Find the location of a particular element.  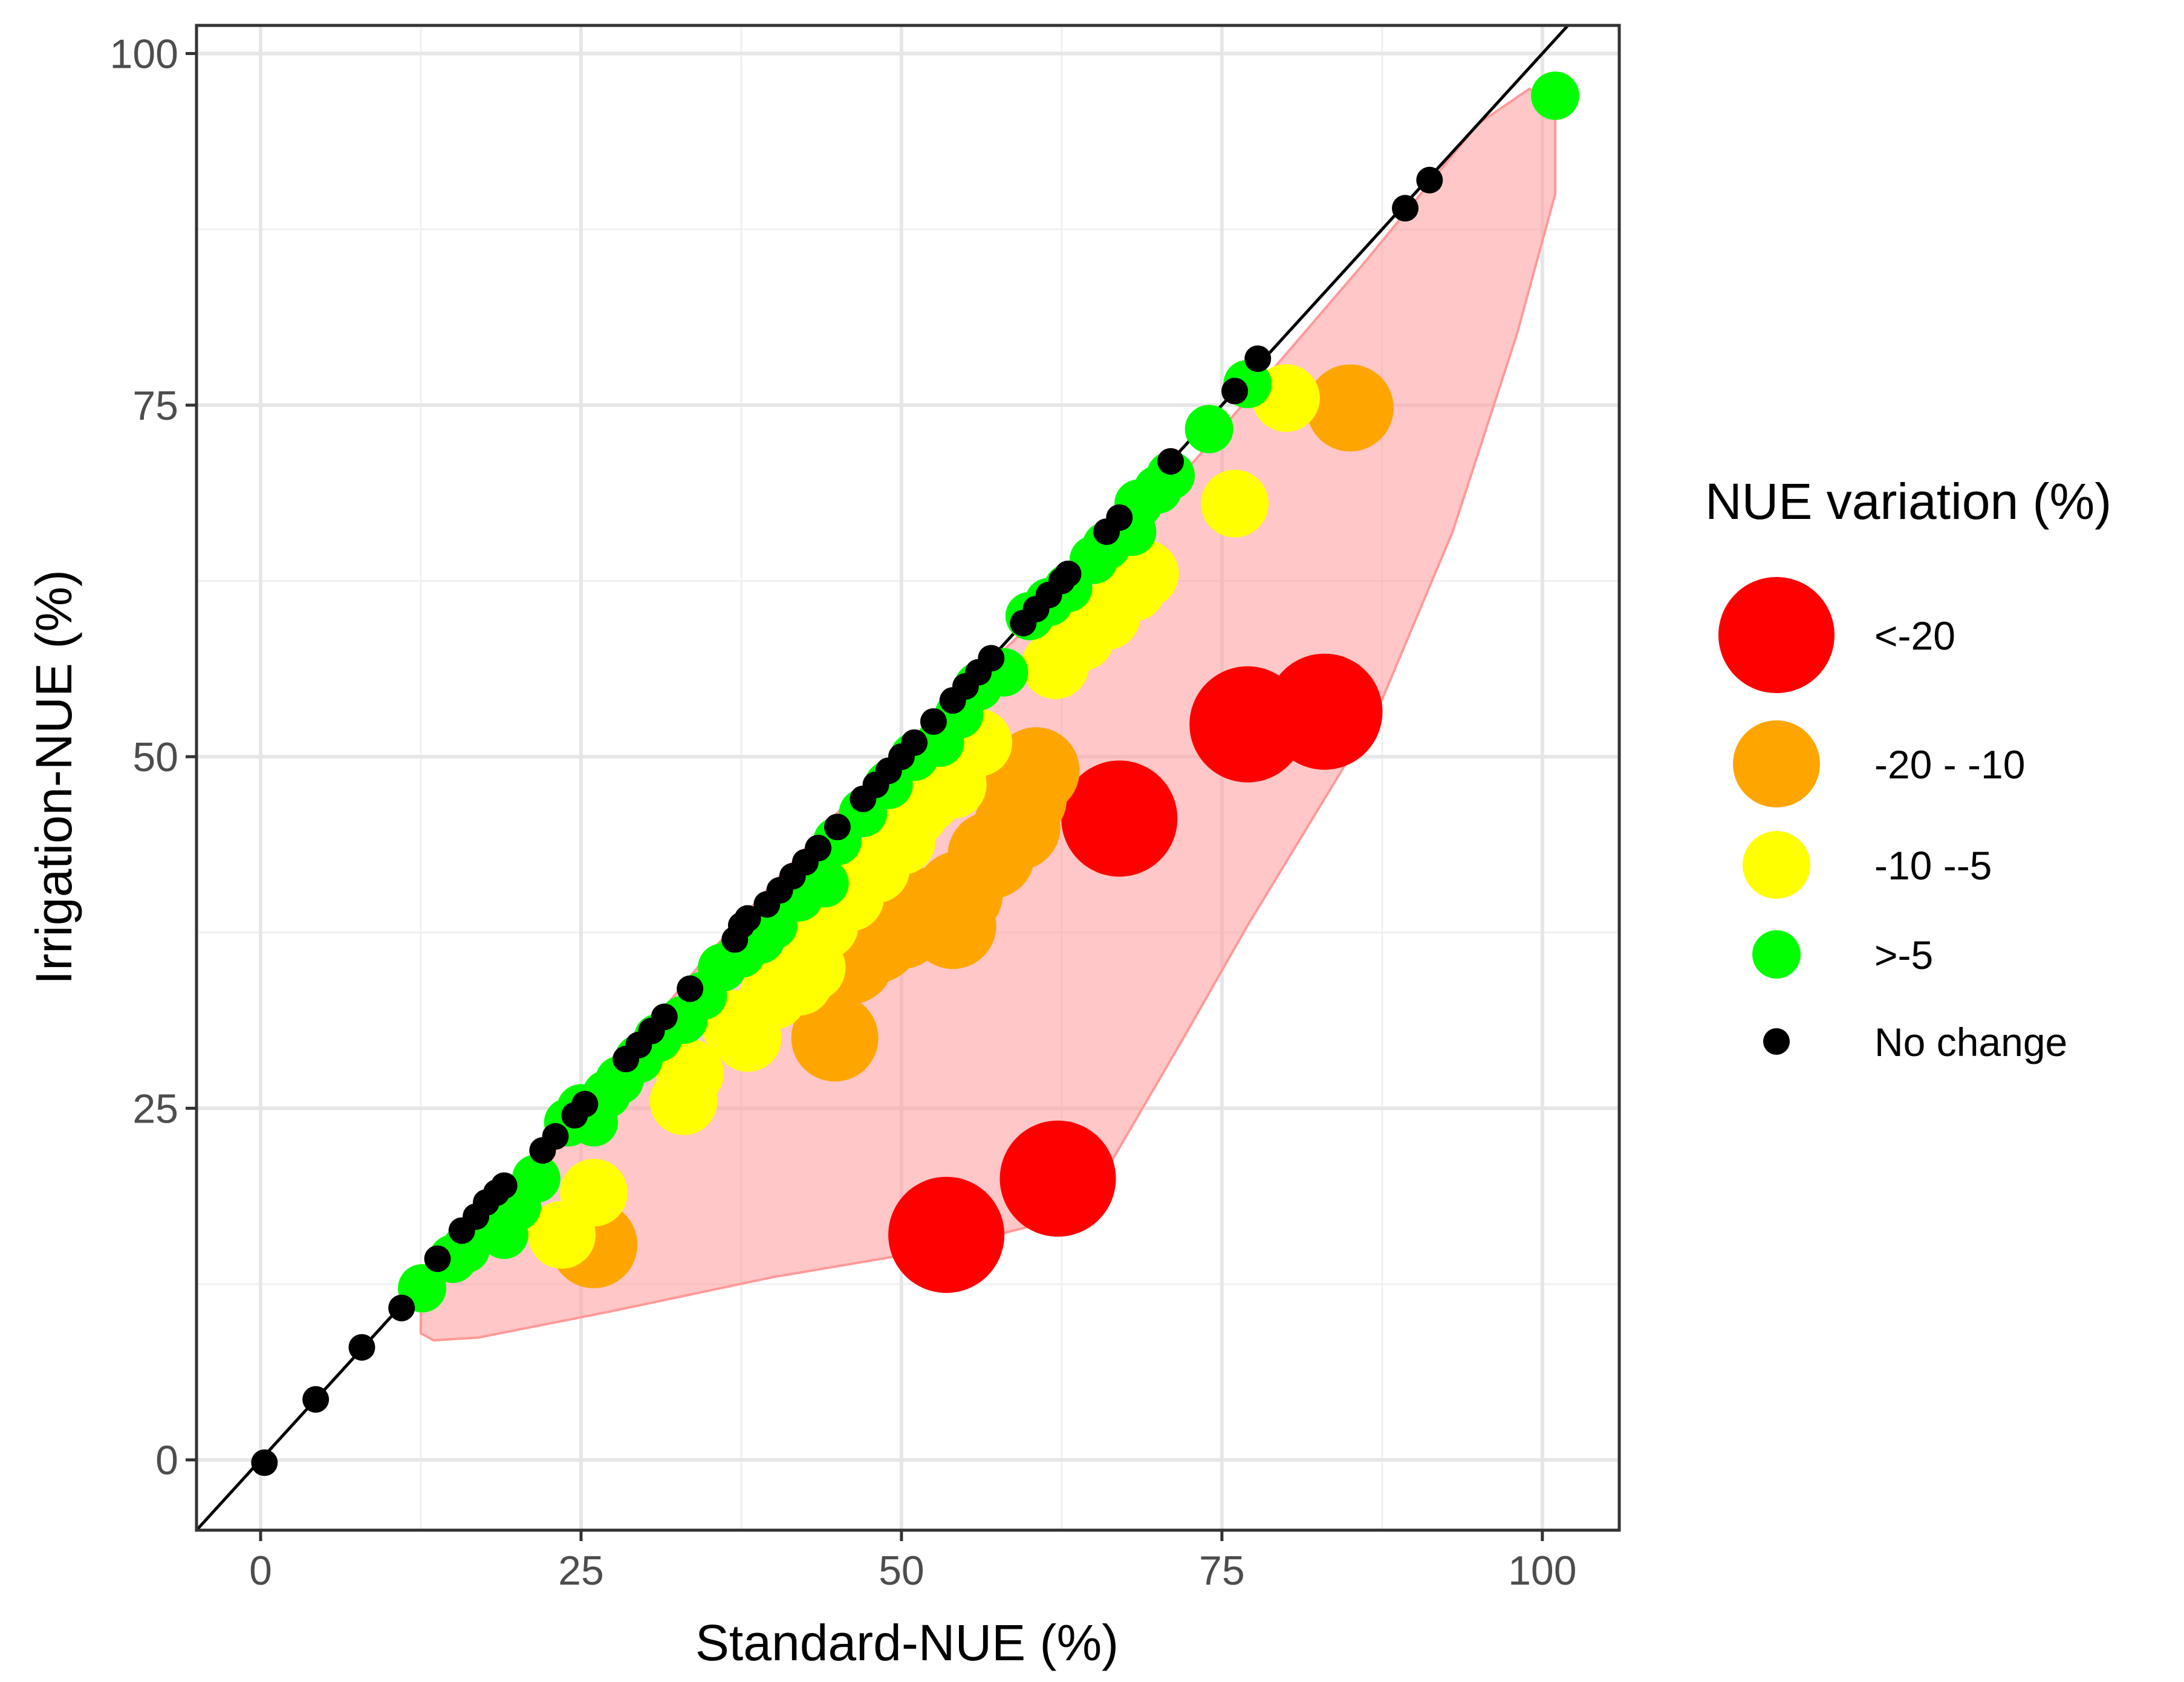

legend-entry-10-5: -10 --5 is located at coordinates (1867, 865).